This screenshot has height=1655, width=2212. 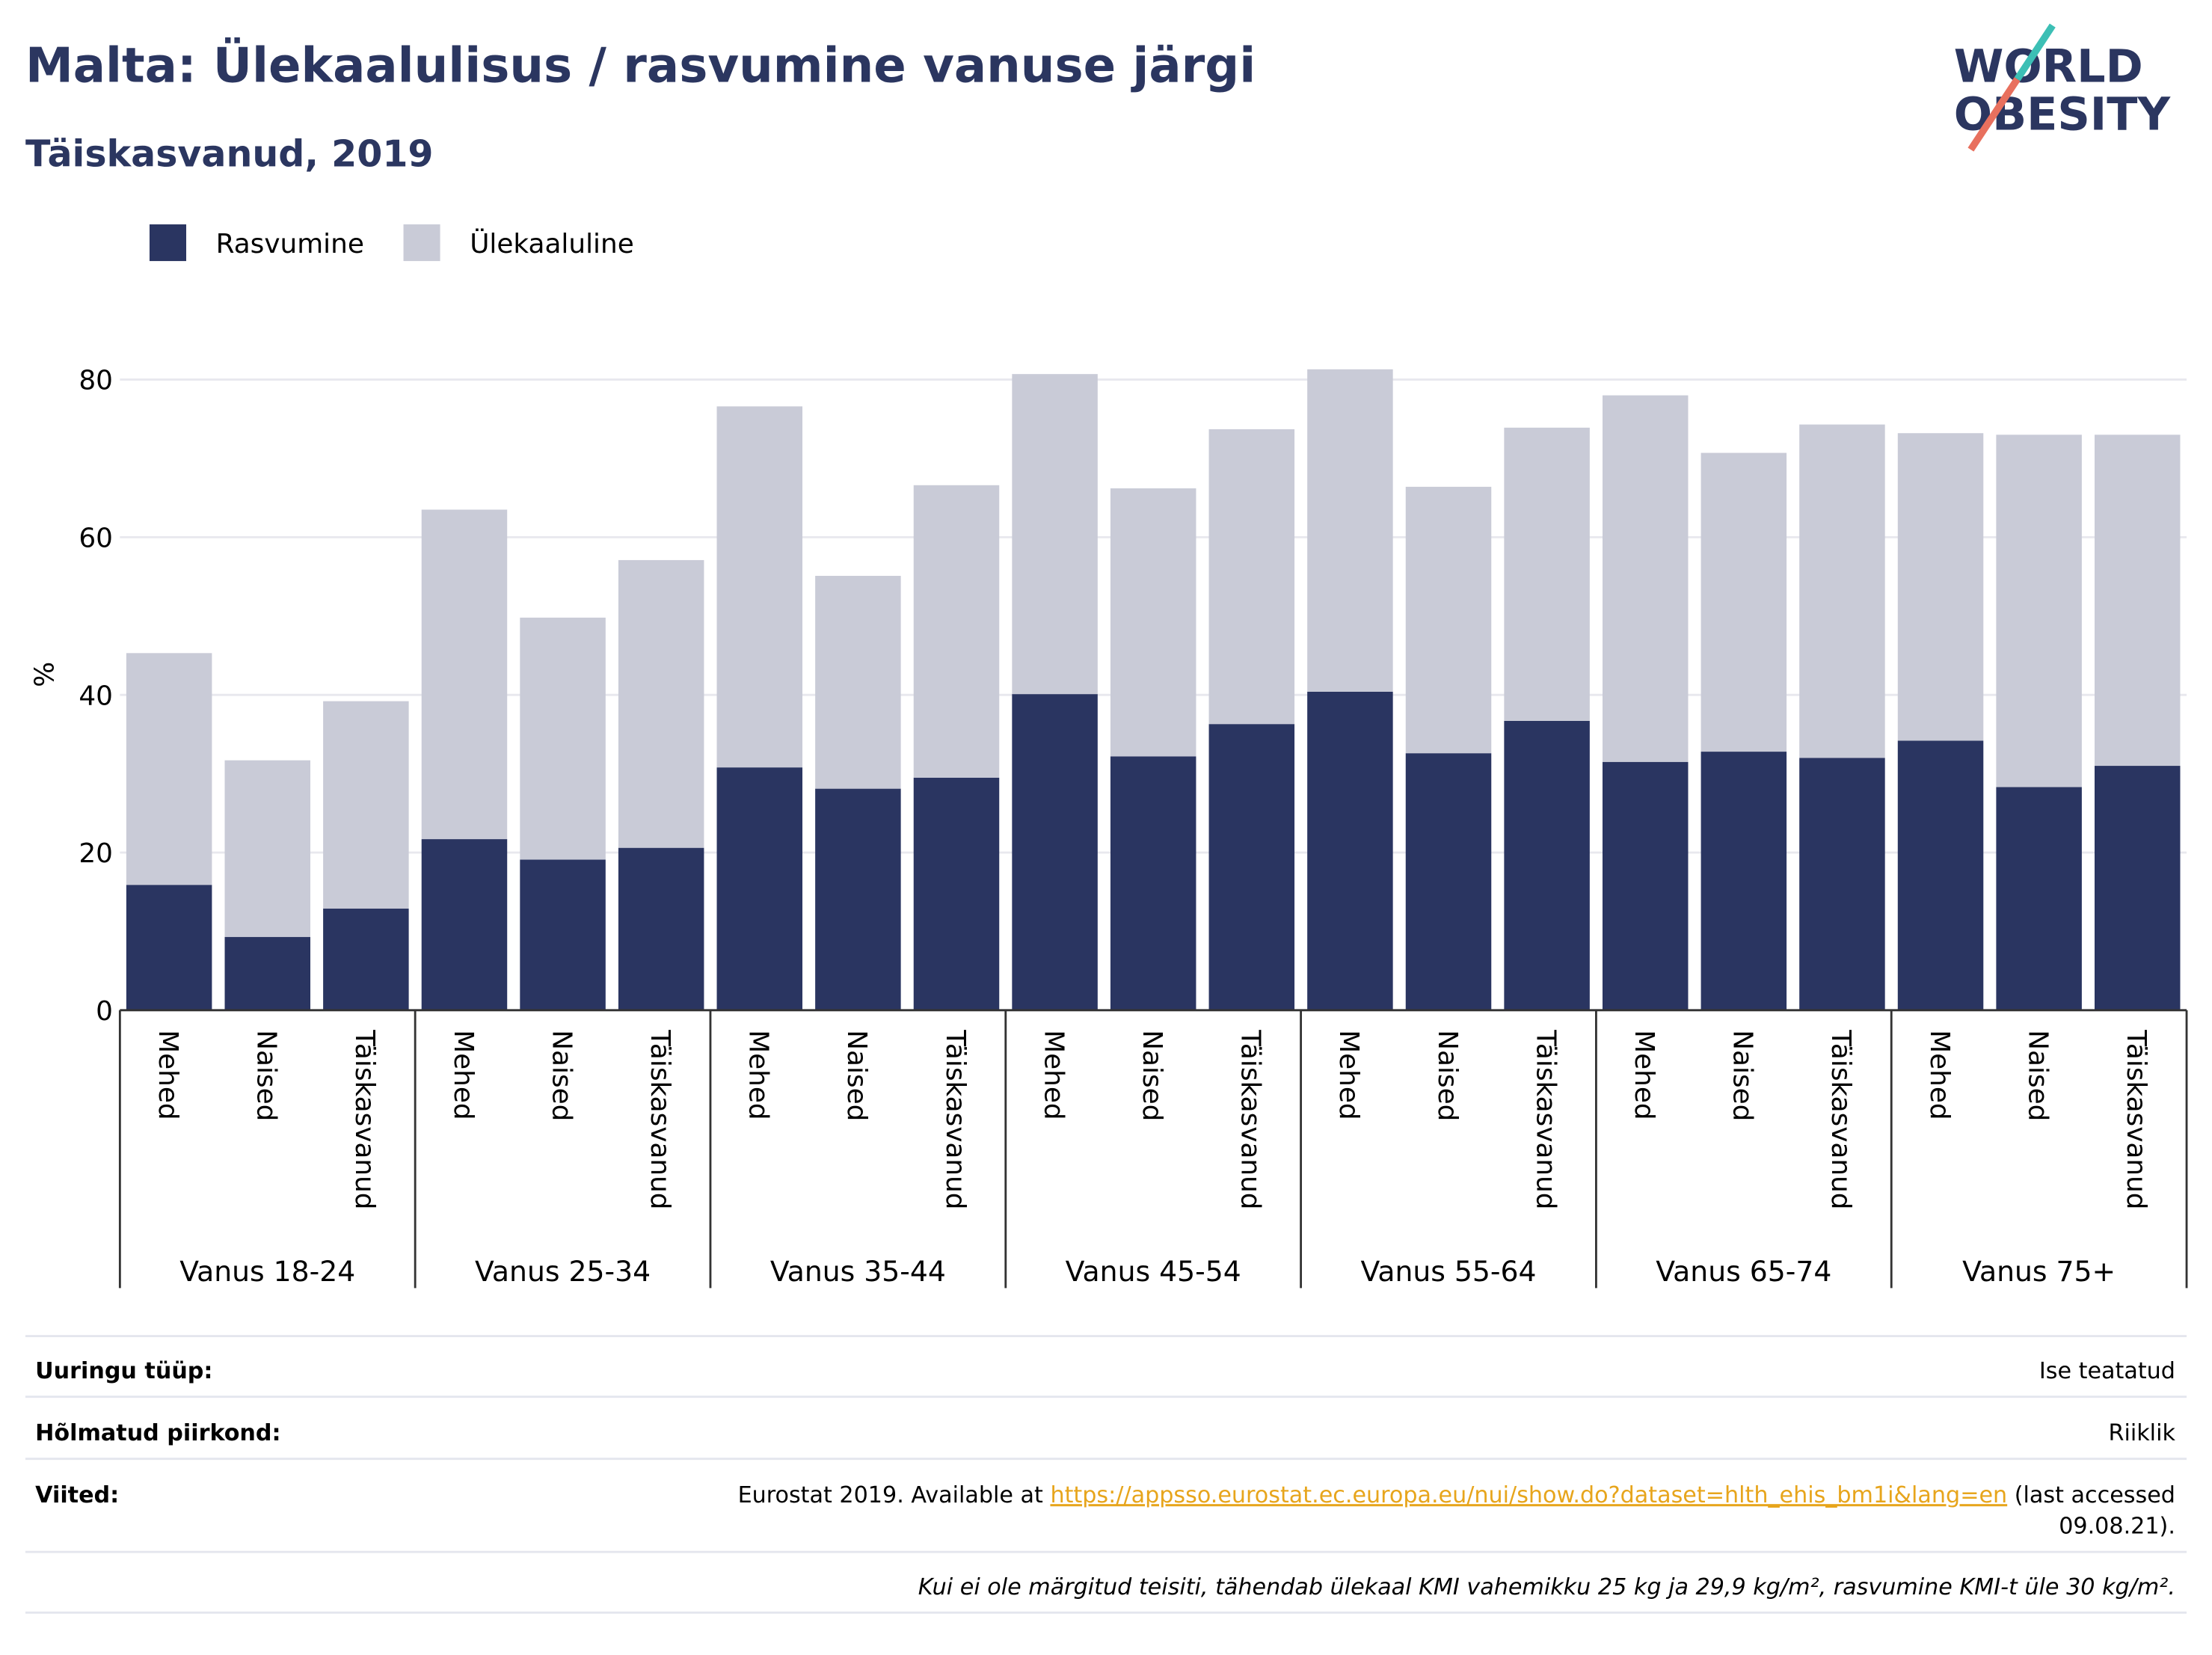 I want to click on footer-text: Riiklik, so click(x=2141, y=1433).